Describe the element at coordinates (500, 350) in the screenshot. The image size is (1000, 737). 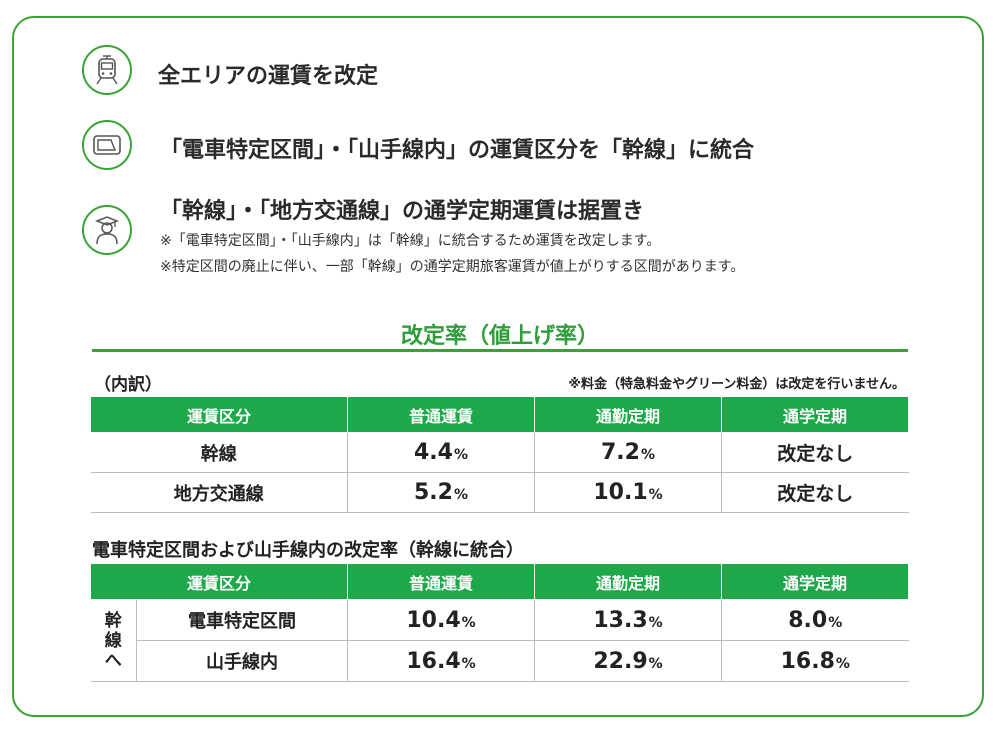
I see `divider` at that location.